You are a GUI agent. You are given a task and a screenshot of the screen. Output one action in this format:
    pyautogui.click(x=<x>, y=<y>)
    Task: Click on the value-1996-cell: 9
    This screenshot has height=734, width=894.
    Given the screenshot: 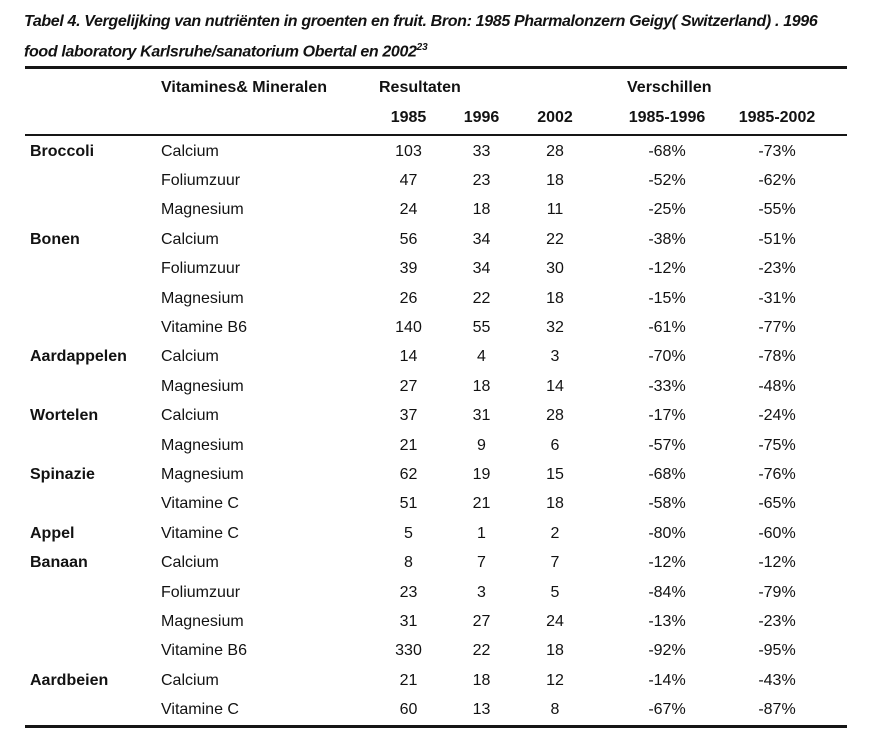 What is the action you would take?
    pyautogui.click(x=481, y=445)
    